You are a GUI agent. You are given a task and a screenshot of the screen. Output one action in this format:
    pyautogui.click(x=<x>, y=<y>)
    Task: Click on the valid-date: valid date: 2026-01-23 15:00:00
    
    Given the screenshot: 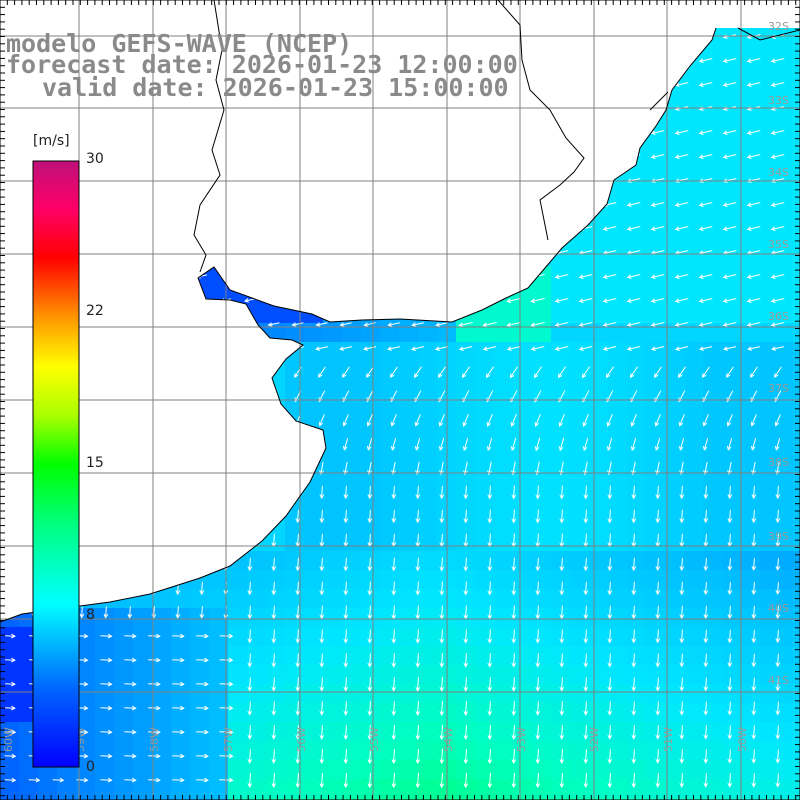 What is the action you would take?
    pyautogui.click(x=275, y=87)
    